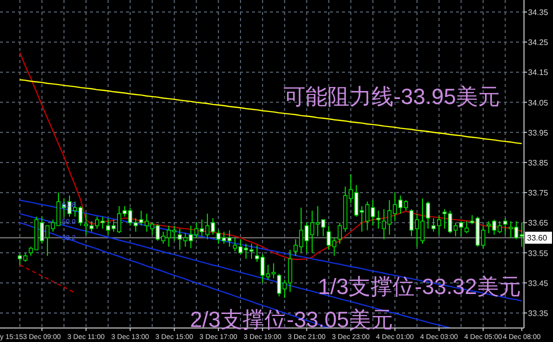  I want to click on y-tick-label: 34.25, so click(538, 43).